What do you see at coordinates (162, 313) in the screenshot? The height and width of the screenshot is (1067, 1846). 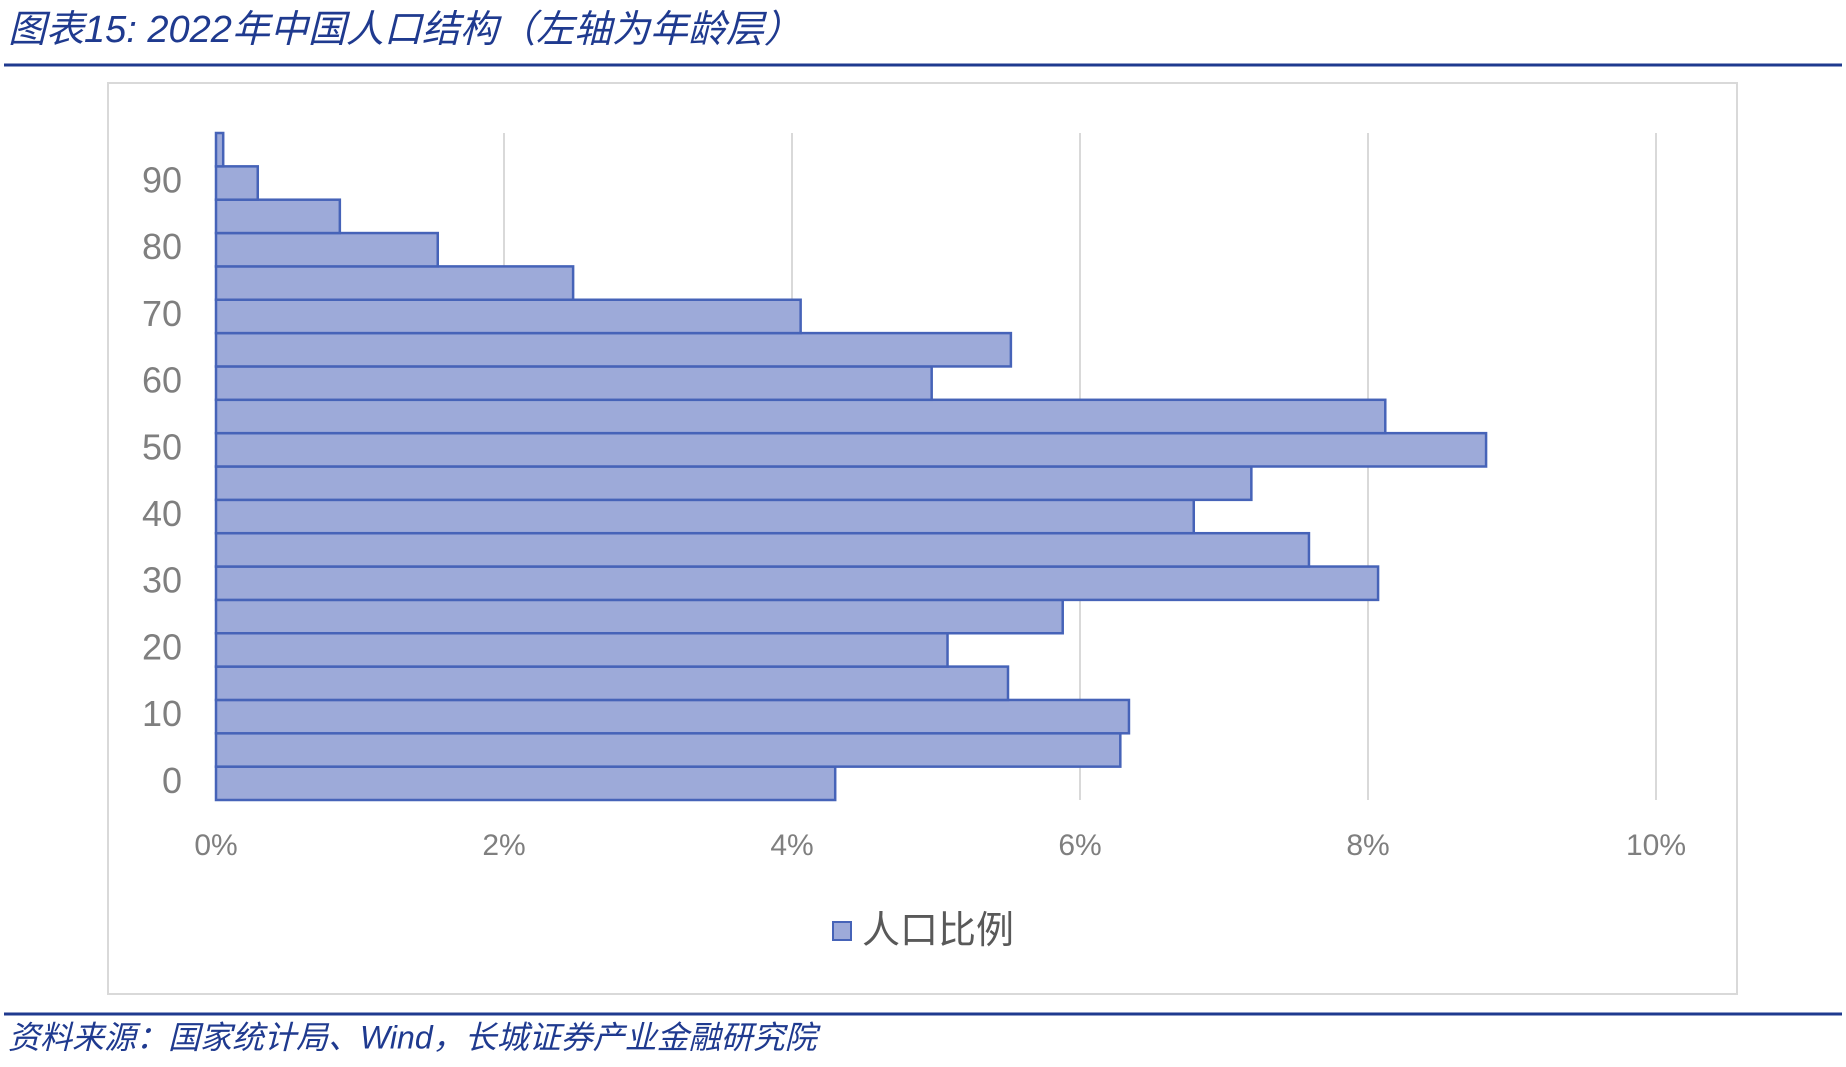 I see `y-tick-label: 70` at bounding box center [162, 313].